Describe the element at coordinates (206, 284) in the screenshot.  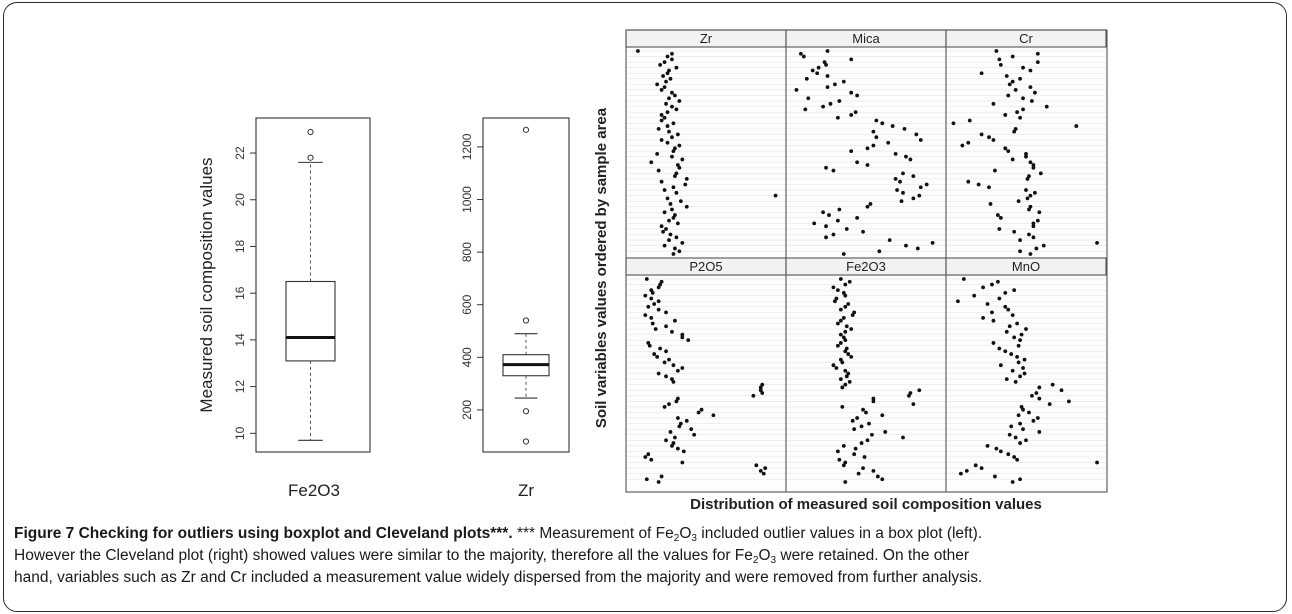
I see `y-axis-label-fe2o3: Measured soil composition values` at that location.